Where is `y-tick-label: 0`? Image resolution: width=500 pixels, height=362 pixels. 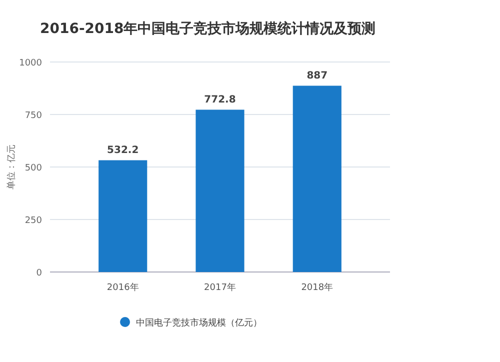
y-tick-label: 0 is located at coordinates (39, 273).